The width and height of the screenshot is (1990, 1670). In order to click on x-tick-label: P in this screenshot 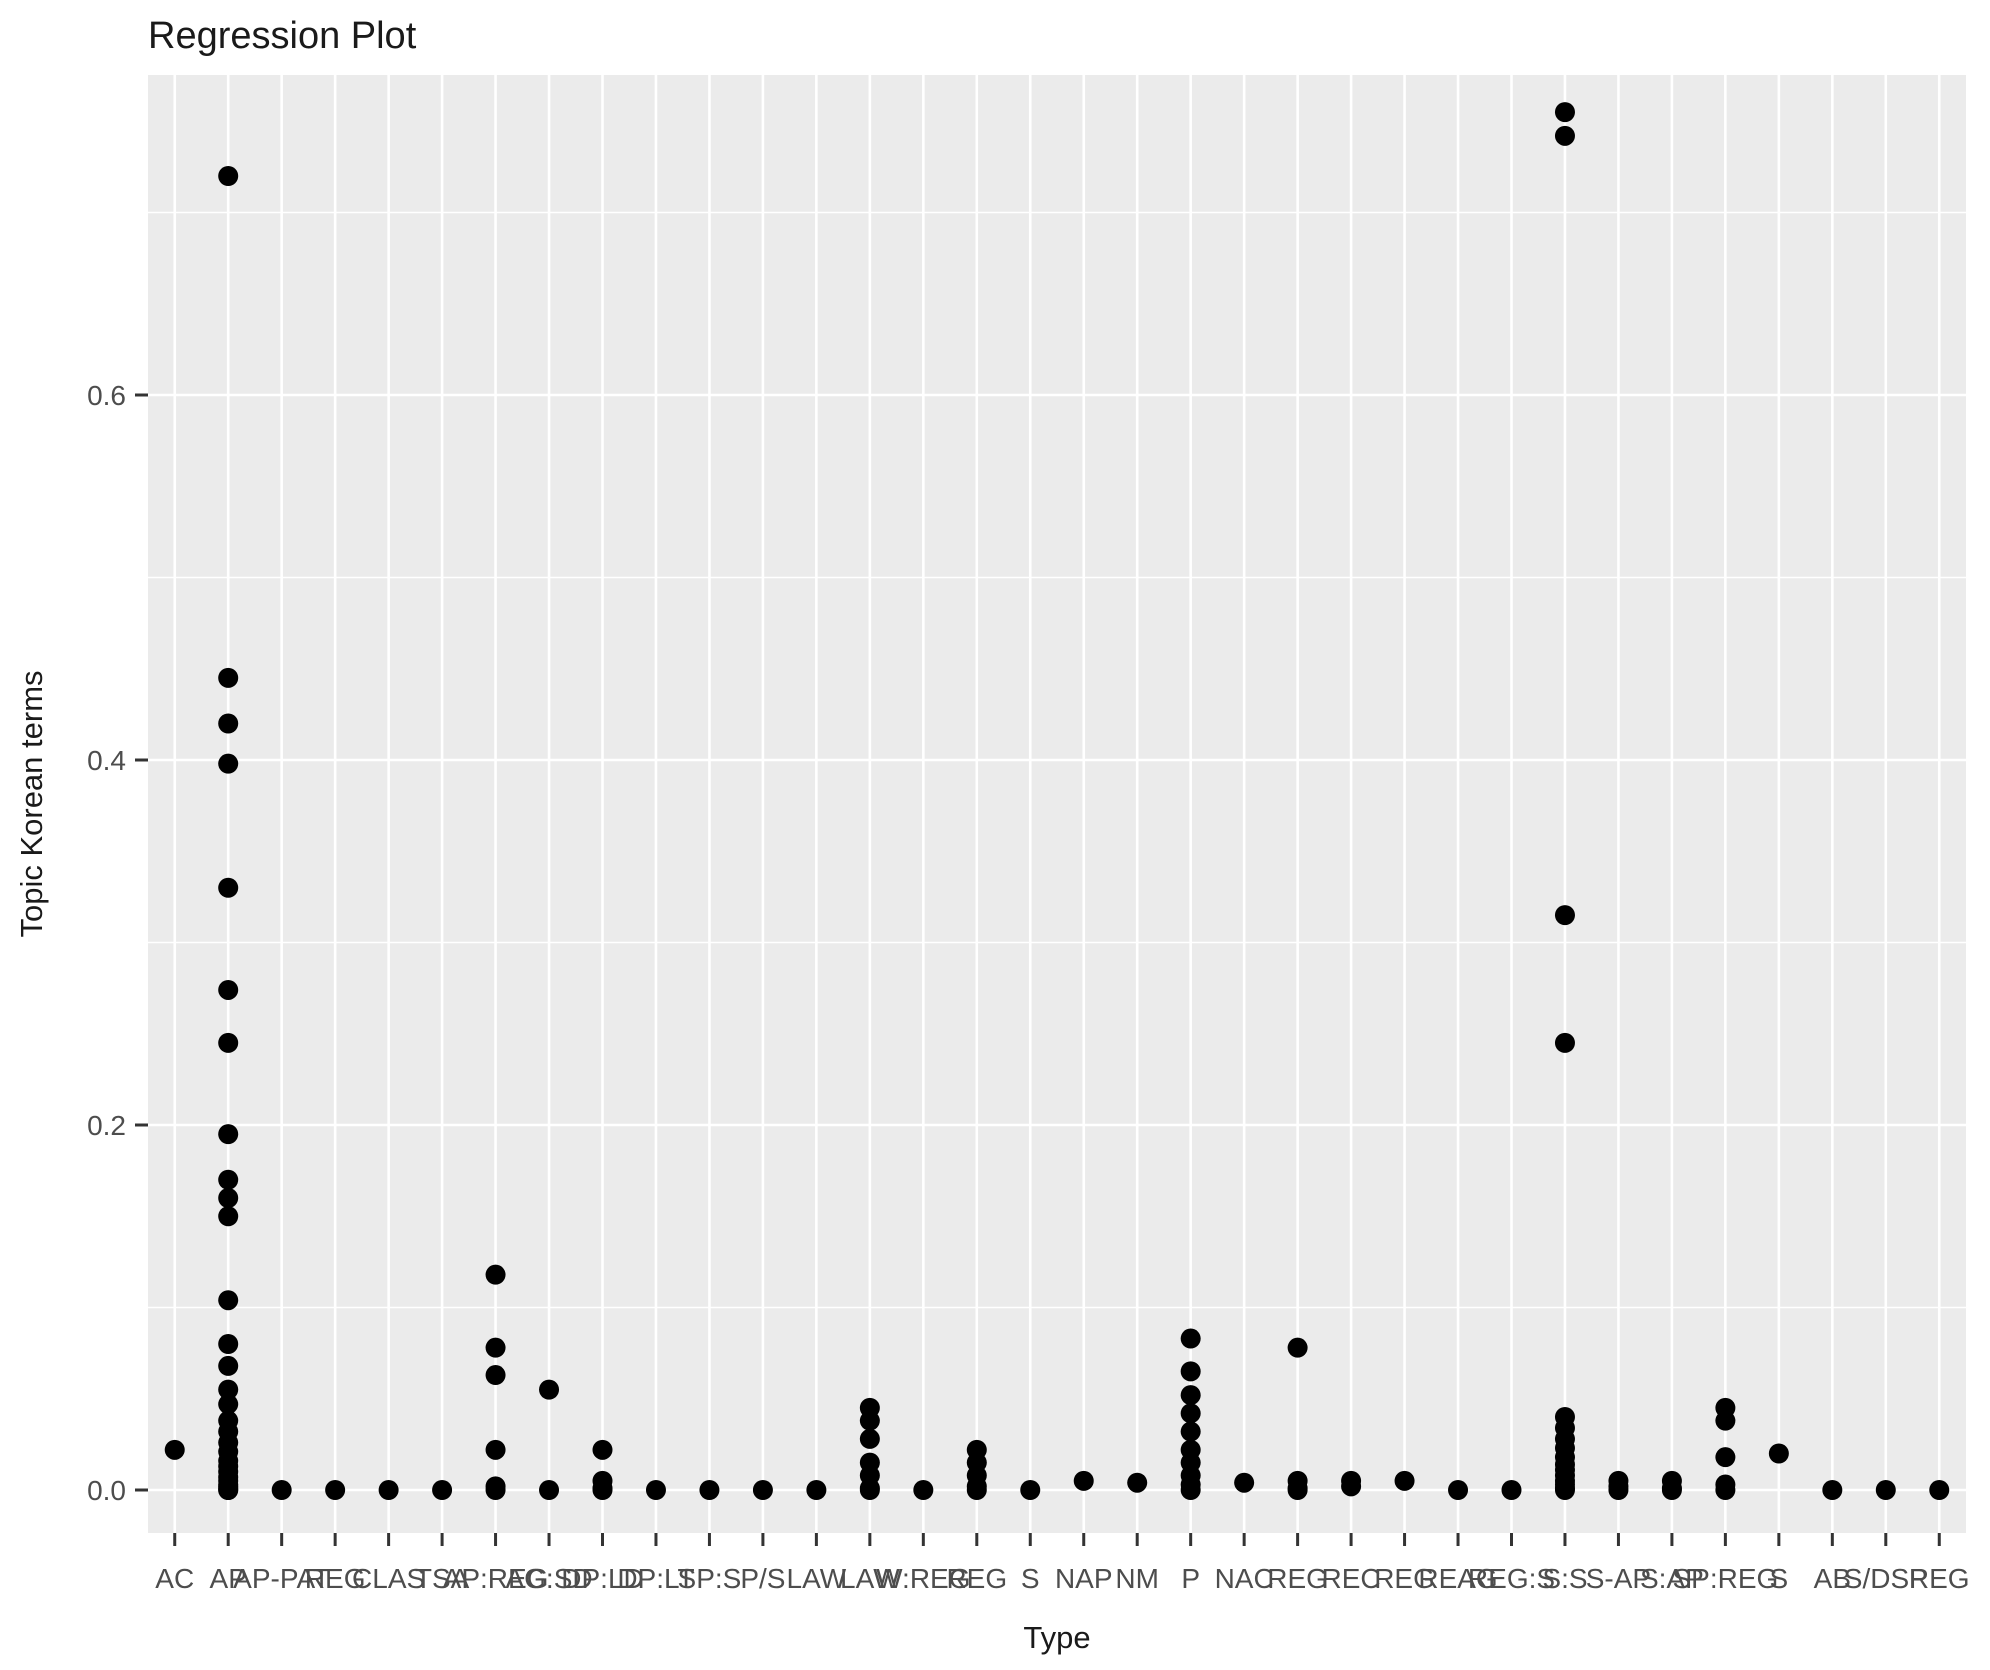, I will do `click(1190, 1578)`.